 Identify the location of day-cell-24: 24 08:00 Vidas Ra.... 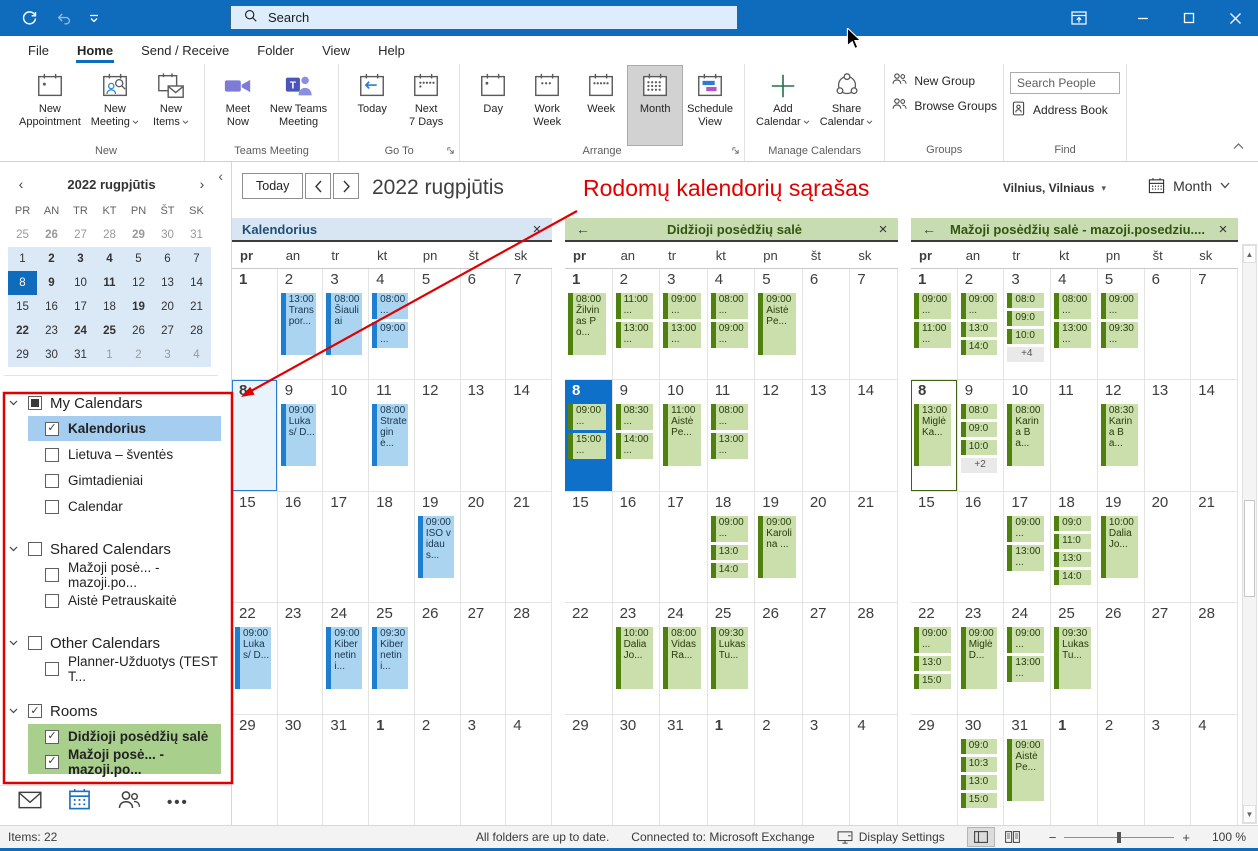
(684, 659).